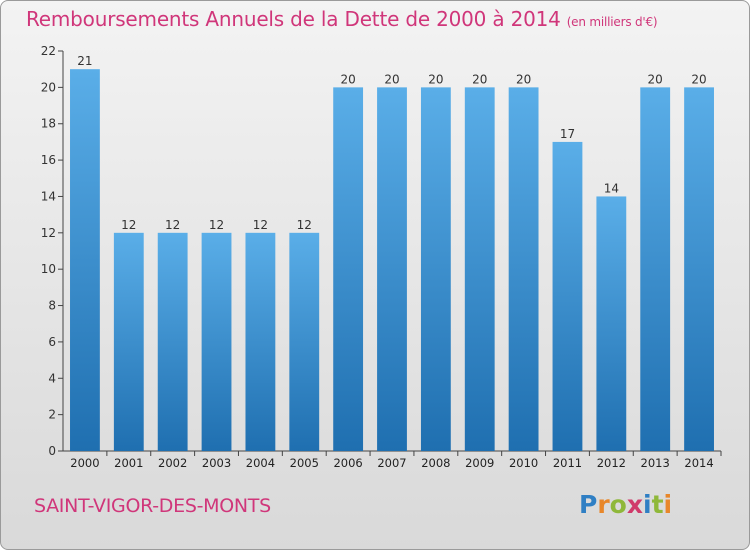 The height and width of the screenshot is (550, 750). What do you see at coordinates (304, 225) in the screenshot?
I see `bar-value-label-2005: 12` at bounding box center [304, 225].